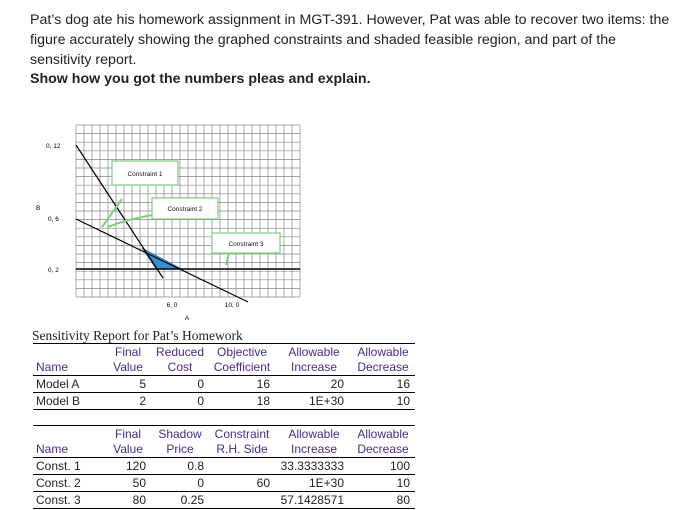  Describe the element at coordinates (142, 384) in the screenshot. I see `table-cell: 5` at that location.